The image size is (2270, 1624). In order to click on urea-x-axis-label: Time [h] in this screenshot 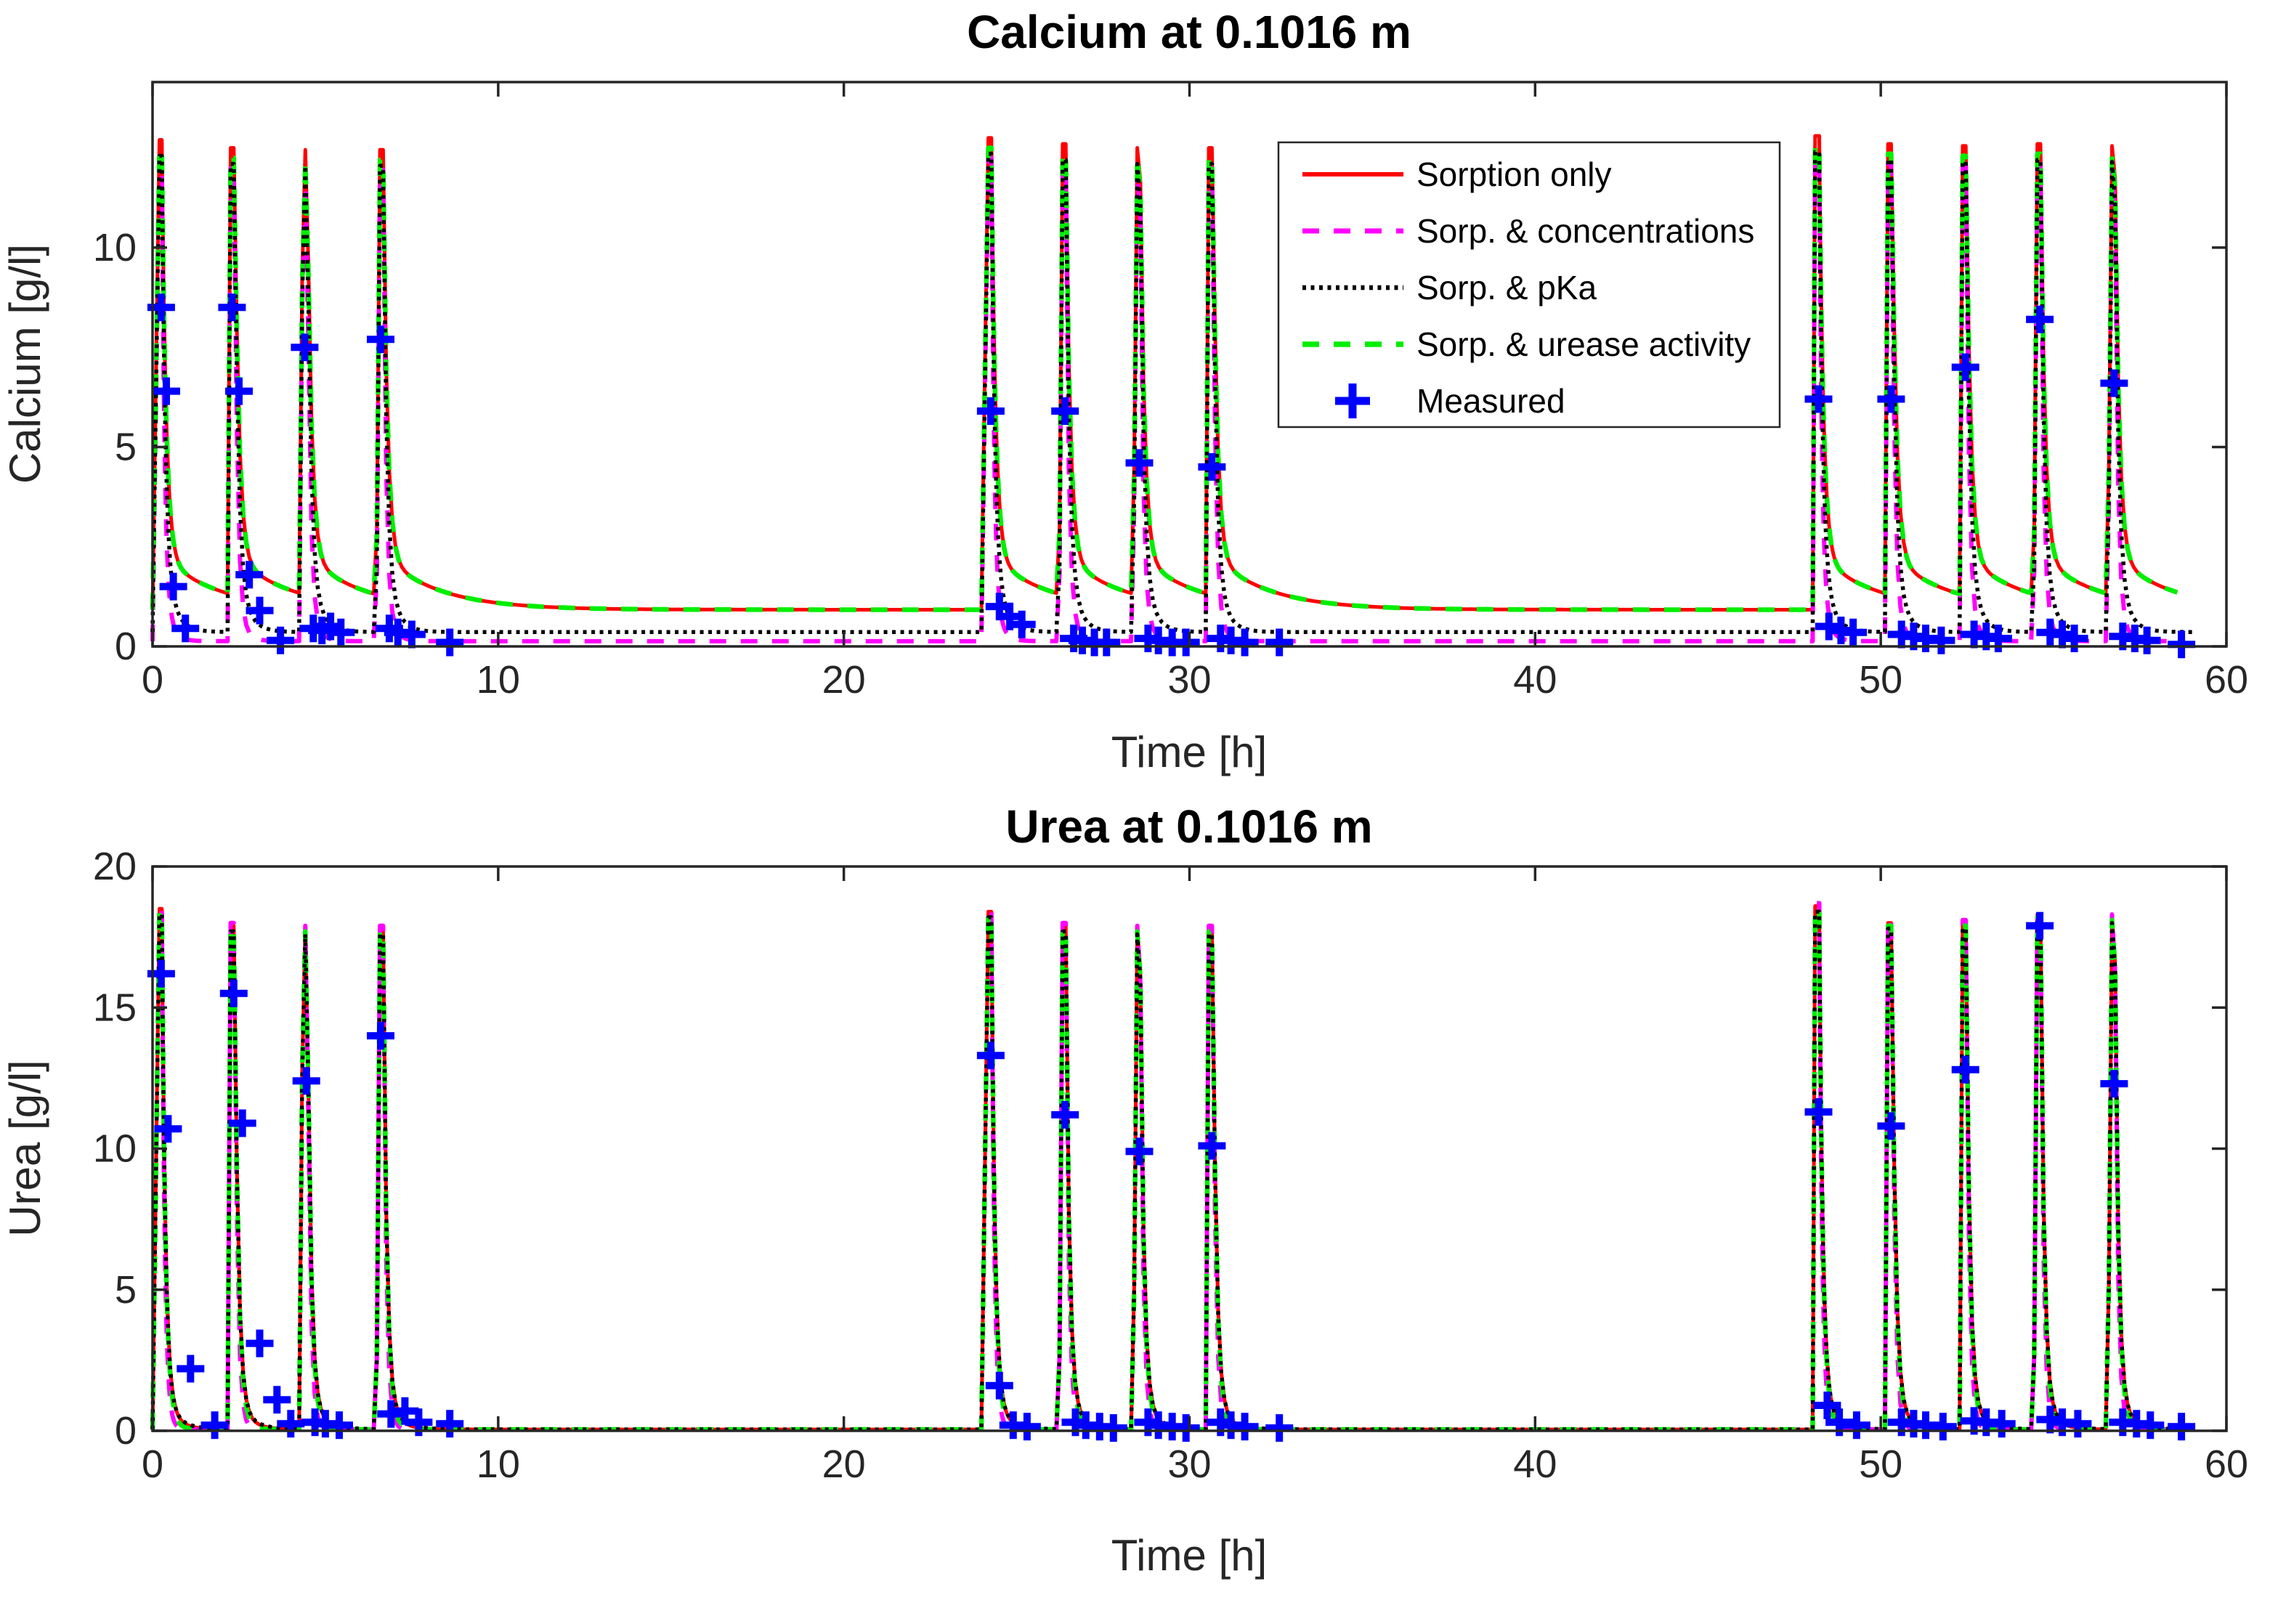, I will do `click(1189, 1555)`.